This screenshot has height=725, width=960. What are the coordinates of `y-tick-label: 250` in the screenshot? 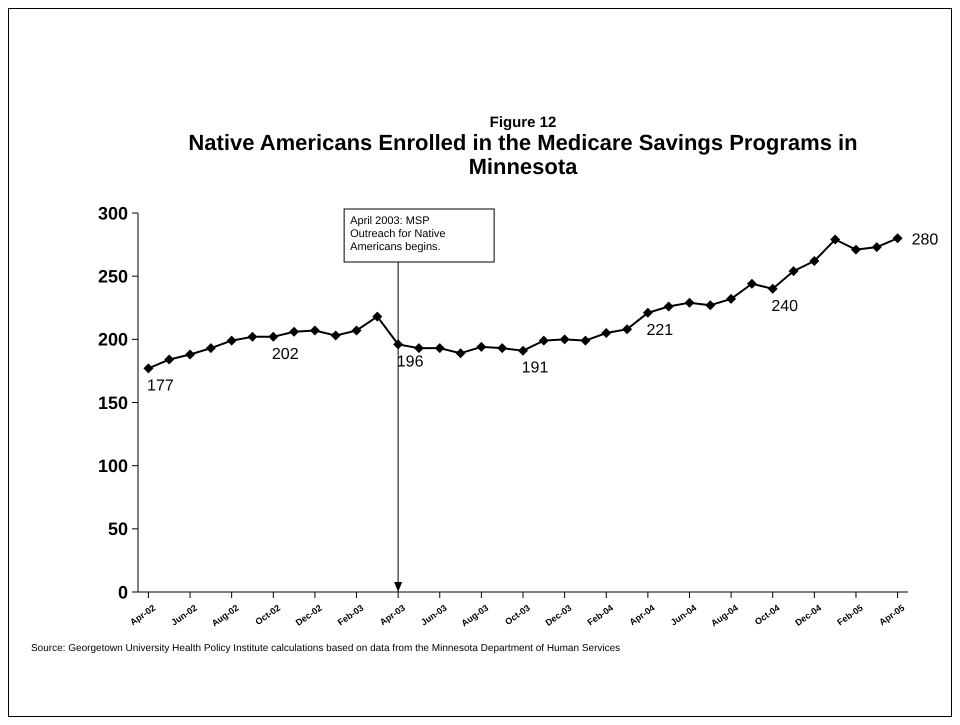 It's located at (113, 276).